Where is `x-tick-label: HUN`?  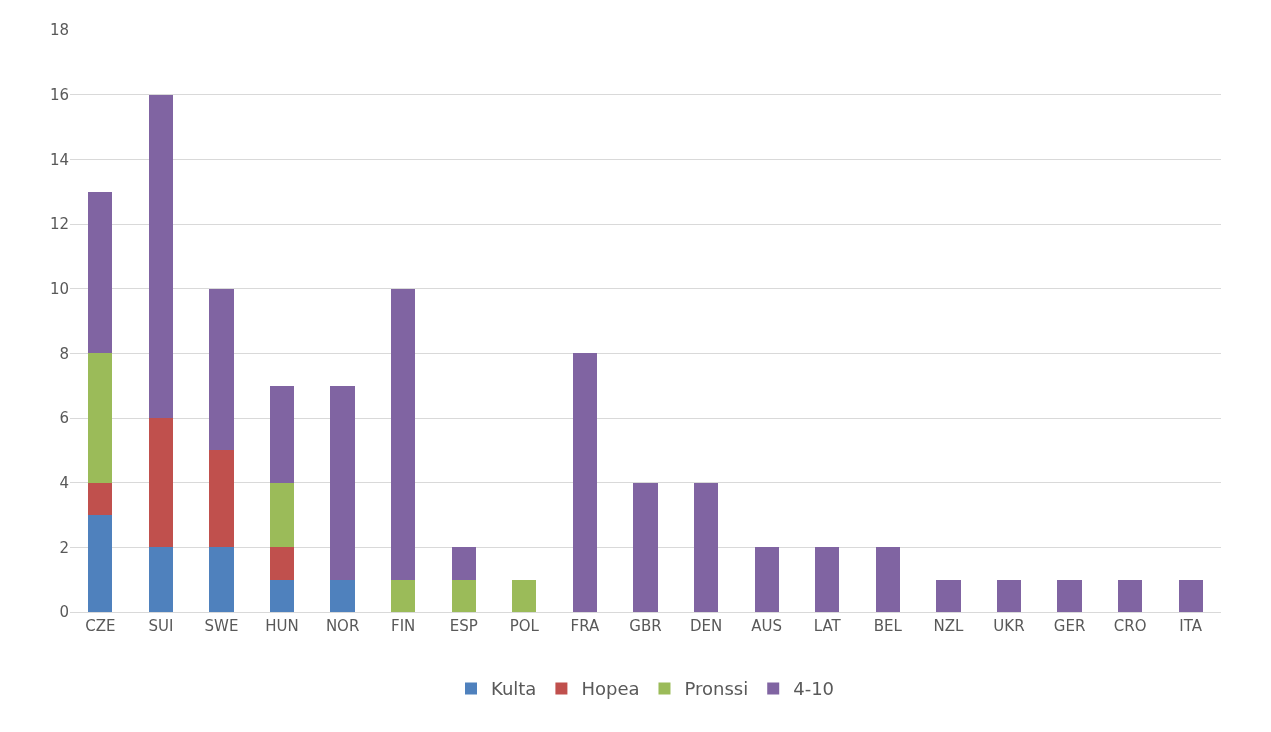
x-tick-label: HUN is located at coordinates (282, 626).